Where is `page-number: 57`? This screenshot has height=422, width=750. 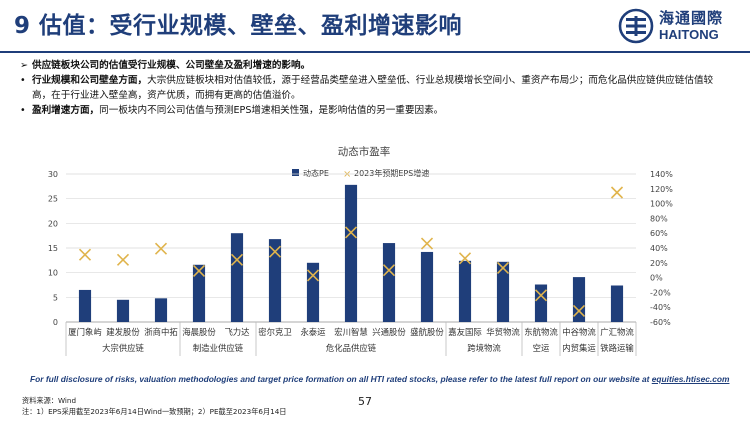 page-number: 57 is located at coordinates (365, 401).